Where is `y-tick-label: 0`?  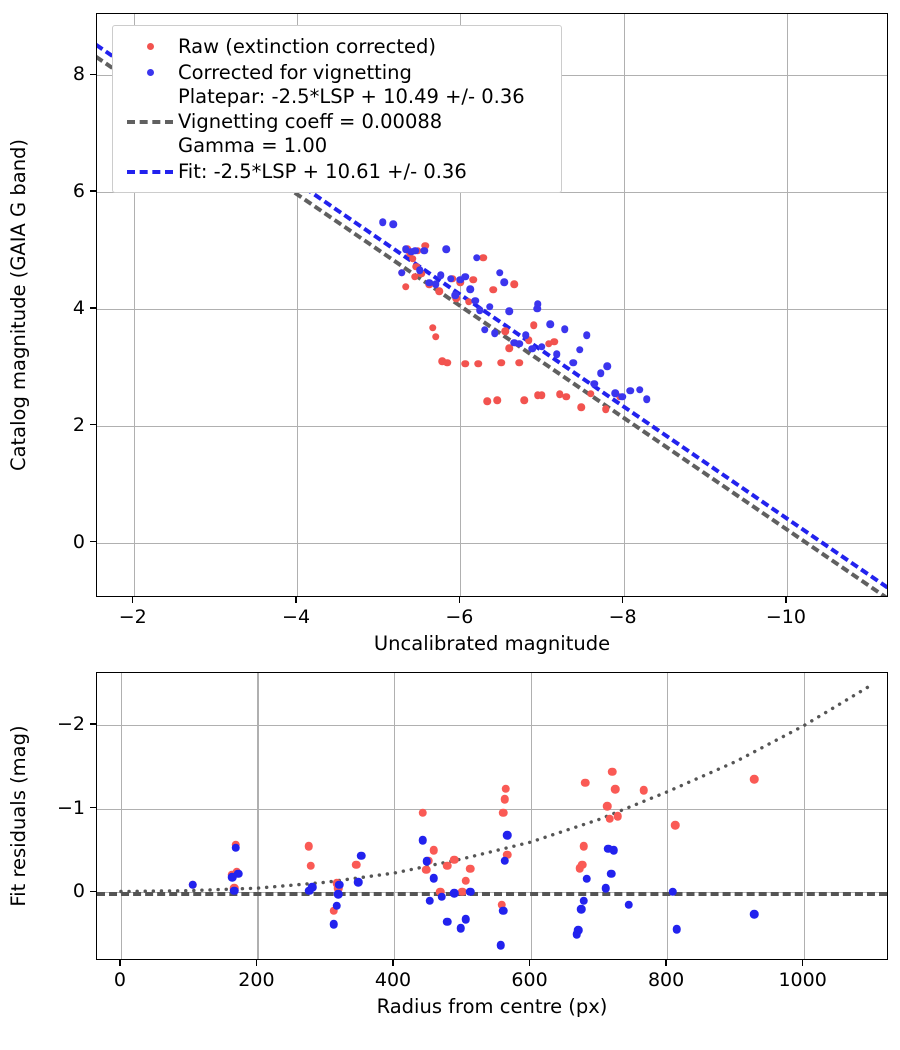
y-tick-label: 0 is located at coordinates (78, 541).